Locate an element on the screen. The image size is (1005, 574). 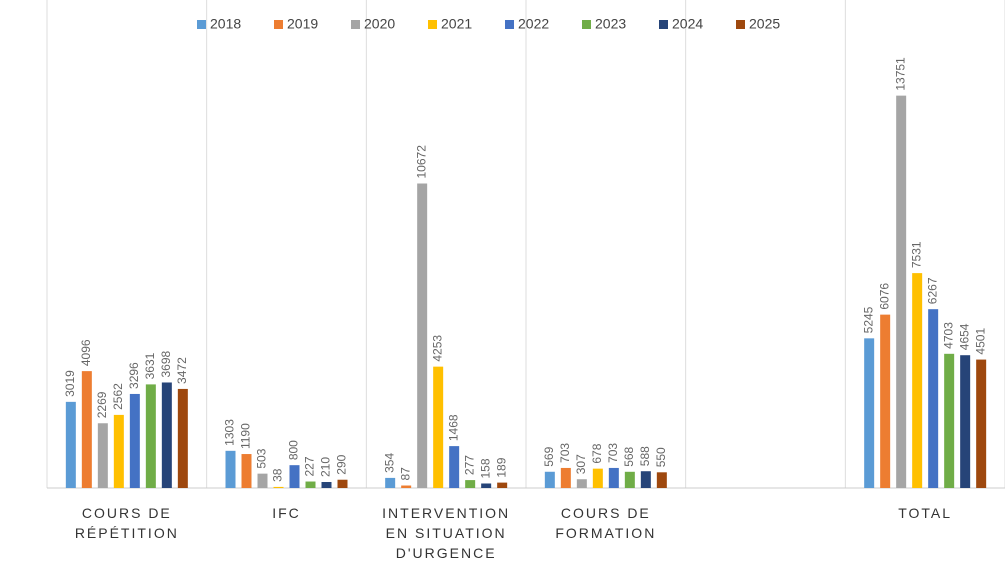
data-label: 4501 is located at coordinates (980, 341).